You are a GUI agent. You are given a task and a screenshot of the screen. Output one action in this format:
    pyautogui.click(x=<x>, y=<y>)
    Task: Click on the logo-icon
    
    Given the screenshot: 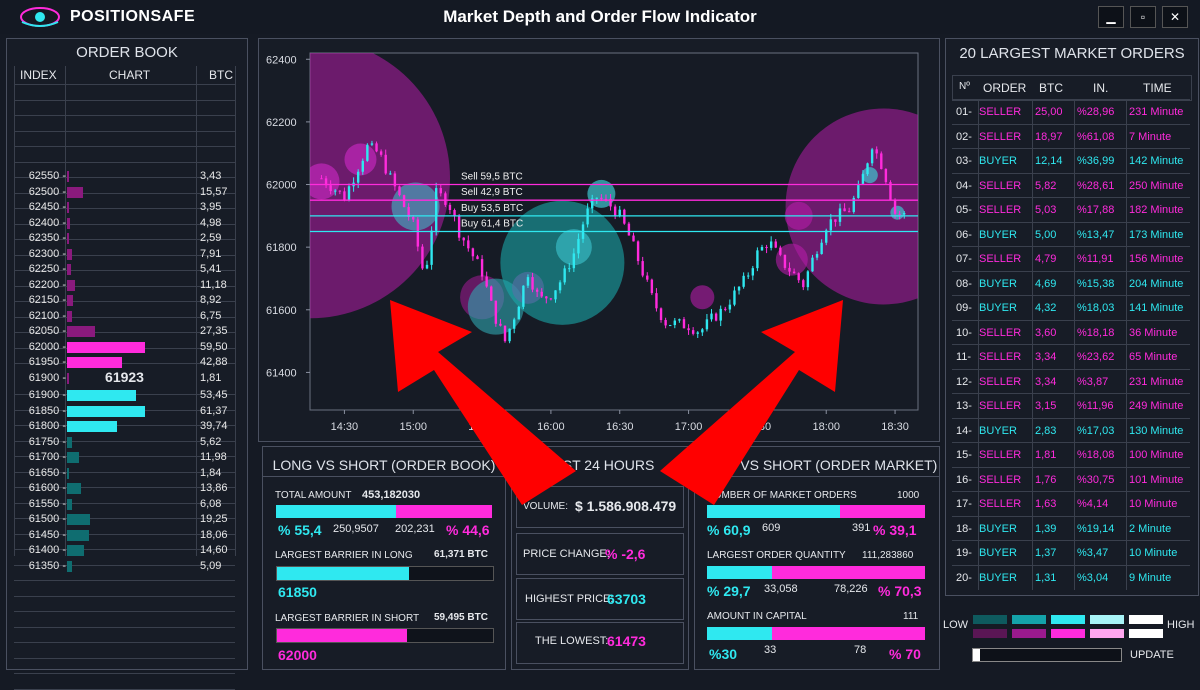 What is the action you would take?
    pyautogui.click(x=40, y=17)
    